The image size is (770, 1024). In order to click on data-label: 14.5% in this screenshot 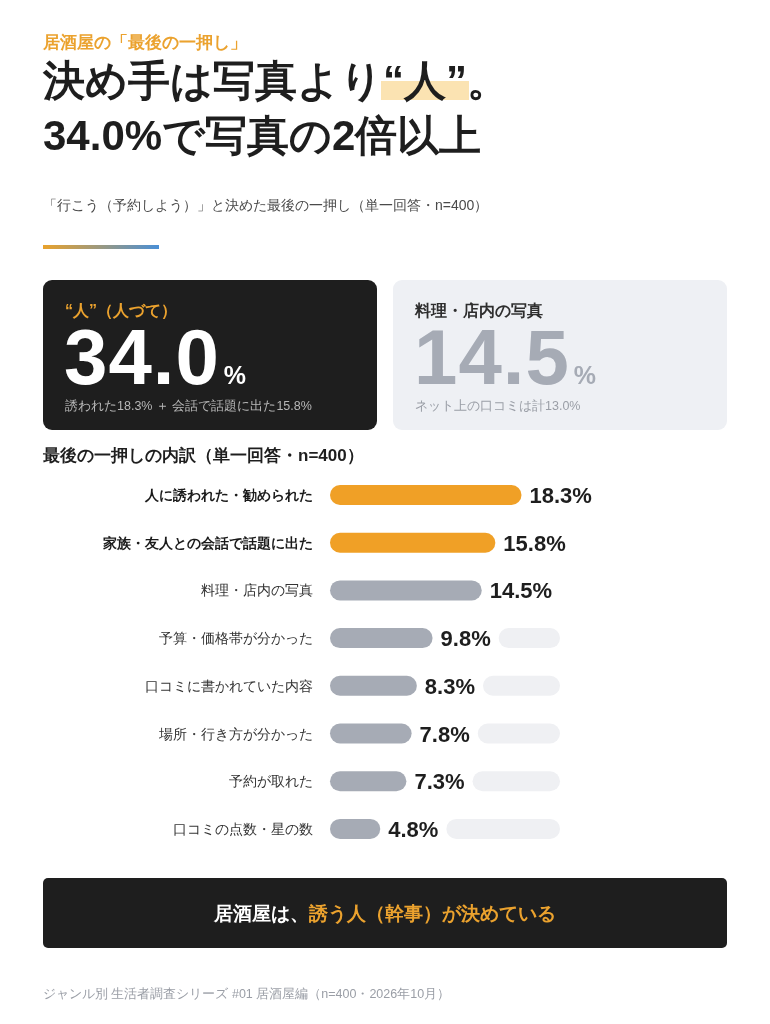, I will do `click(521, 591)`.